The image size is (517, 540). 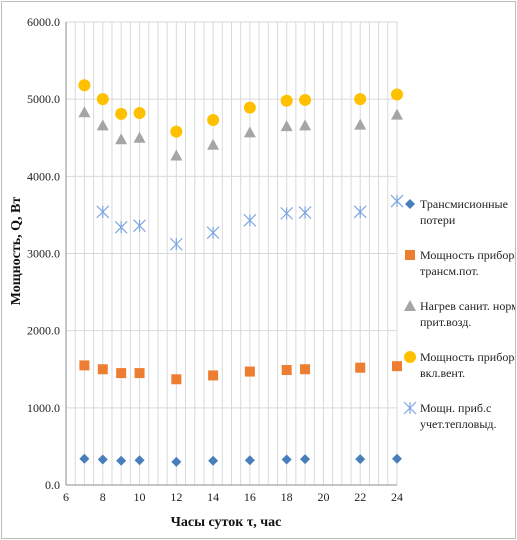 What do you see at coordinates (458, 424) in the screenshot?
I see `legend-label: учет.тепловыд.` at bounding box center [458, 424].